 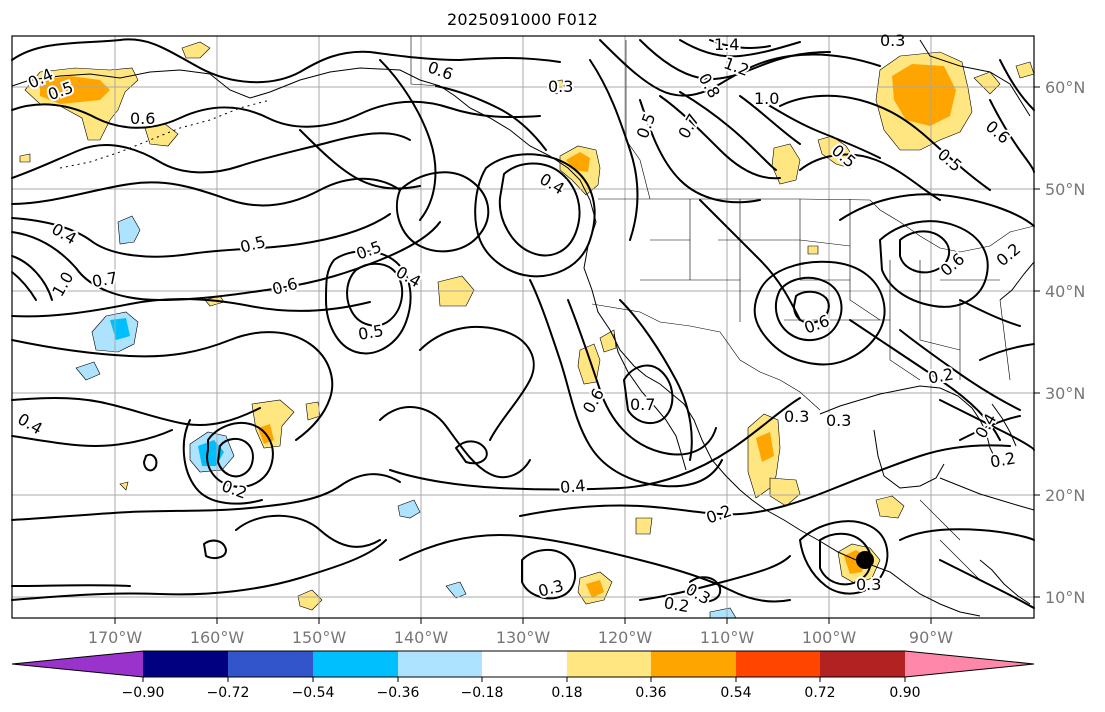 I want to click on lon-label: 100°W, so click(x=829, y=637).